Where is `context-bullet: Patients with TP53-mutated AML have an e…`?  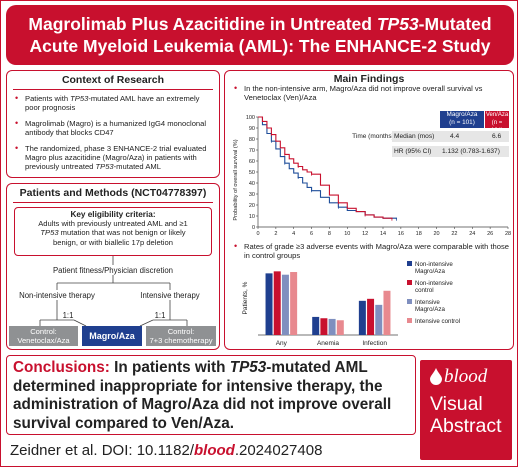 context-bullet: Patients with TP53-mutated AML have an e… is located at coordinates (114, 103).